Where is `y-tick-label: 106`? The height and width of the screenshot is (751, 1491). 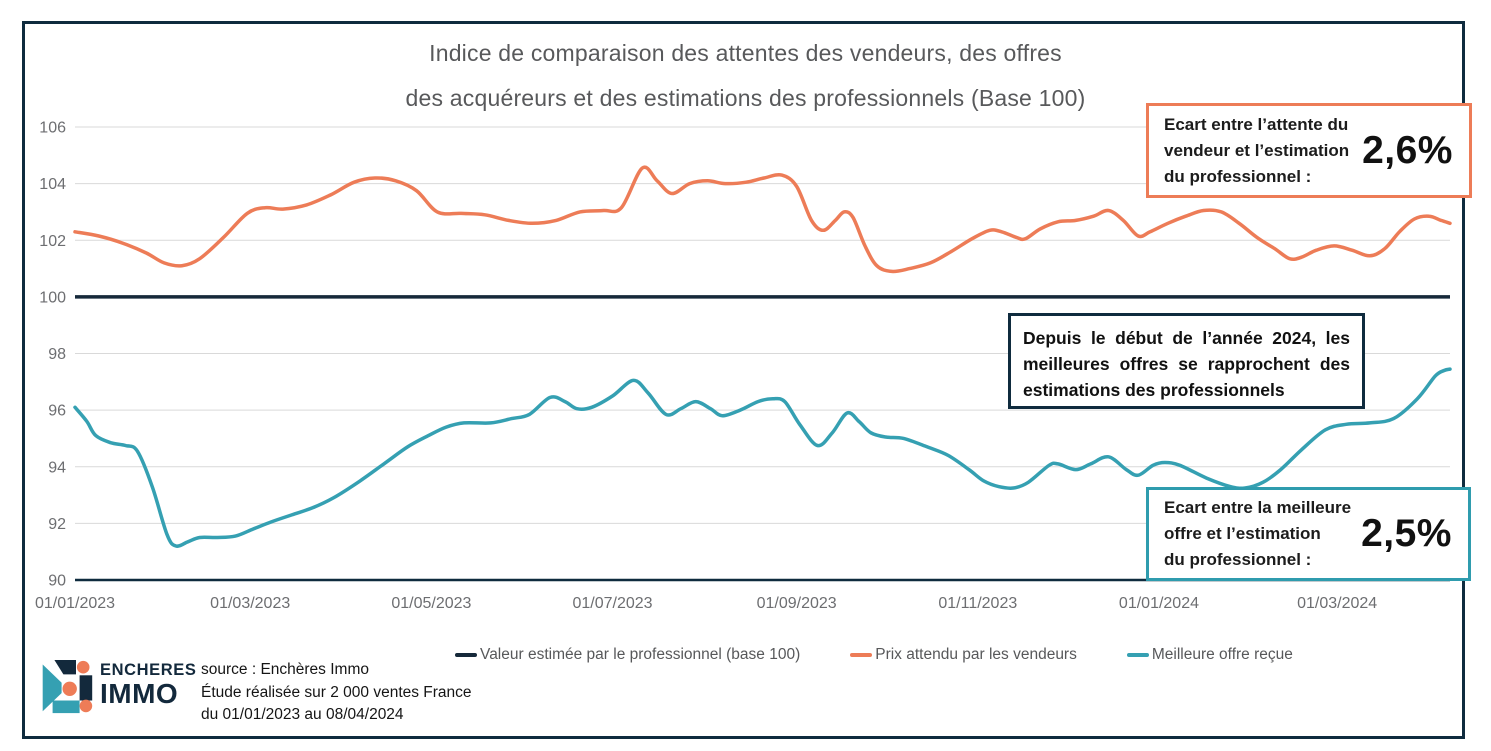 y-tick-label: 106 is located at coordinates (52, 128).